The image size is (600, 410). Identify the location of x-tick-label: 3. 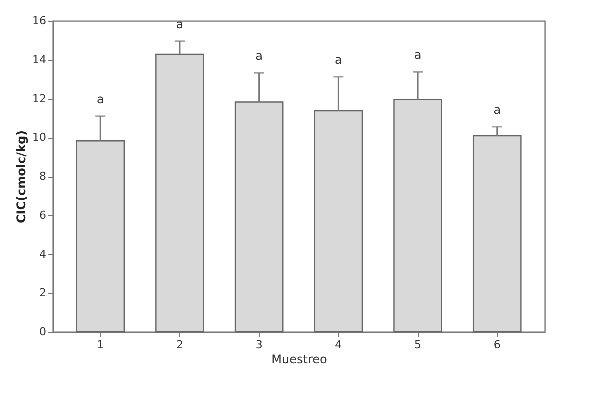
(259, 345).